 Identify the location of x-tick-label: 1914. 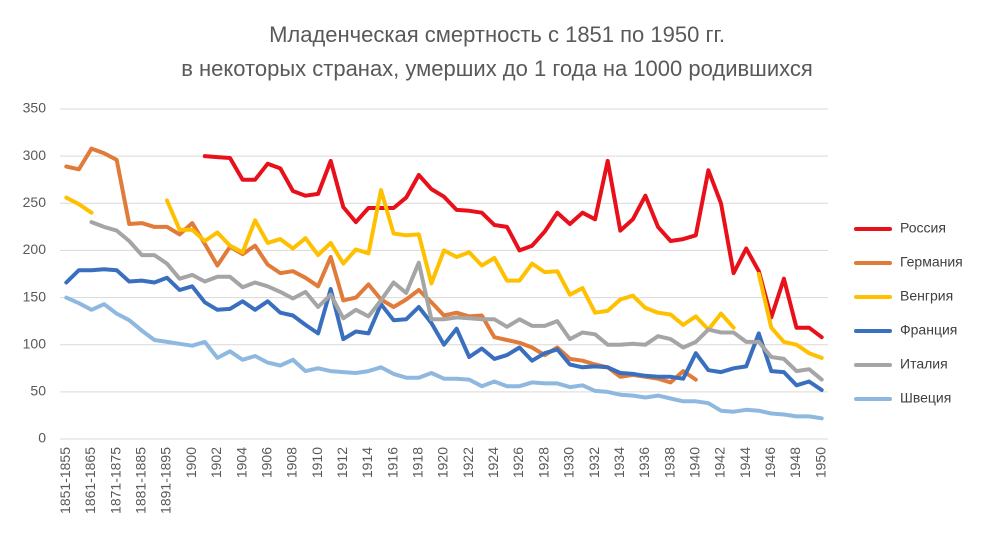
(367, 462).